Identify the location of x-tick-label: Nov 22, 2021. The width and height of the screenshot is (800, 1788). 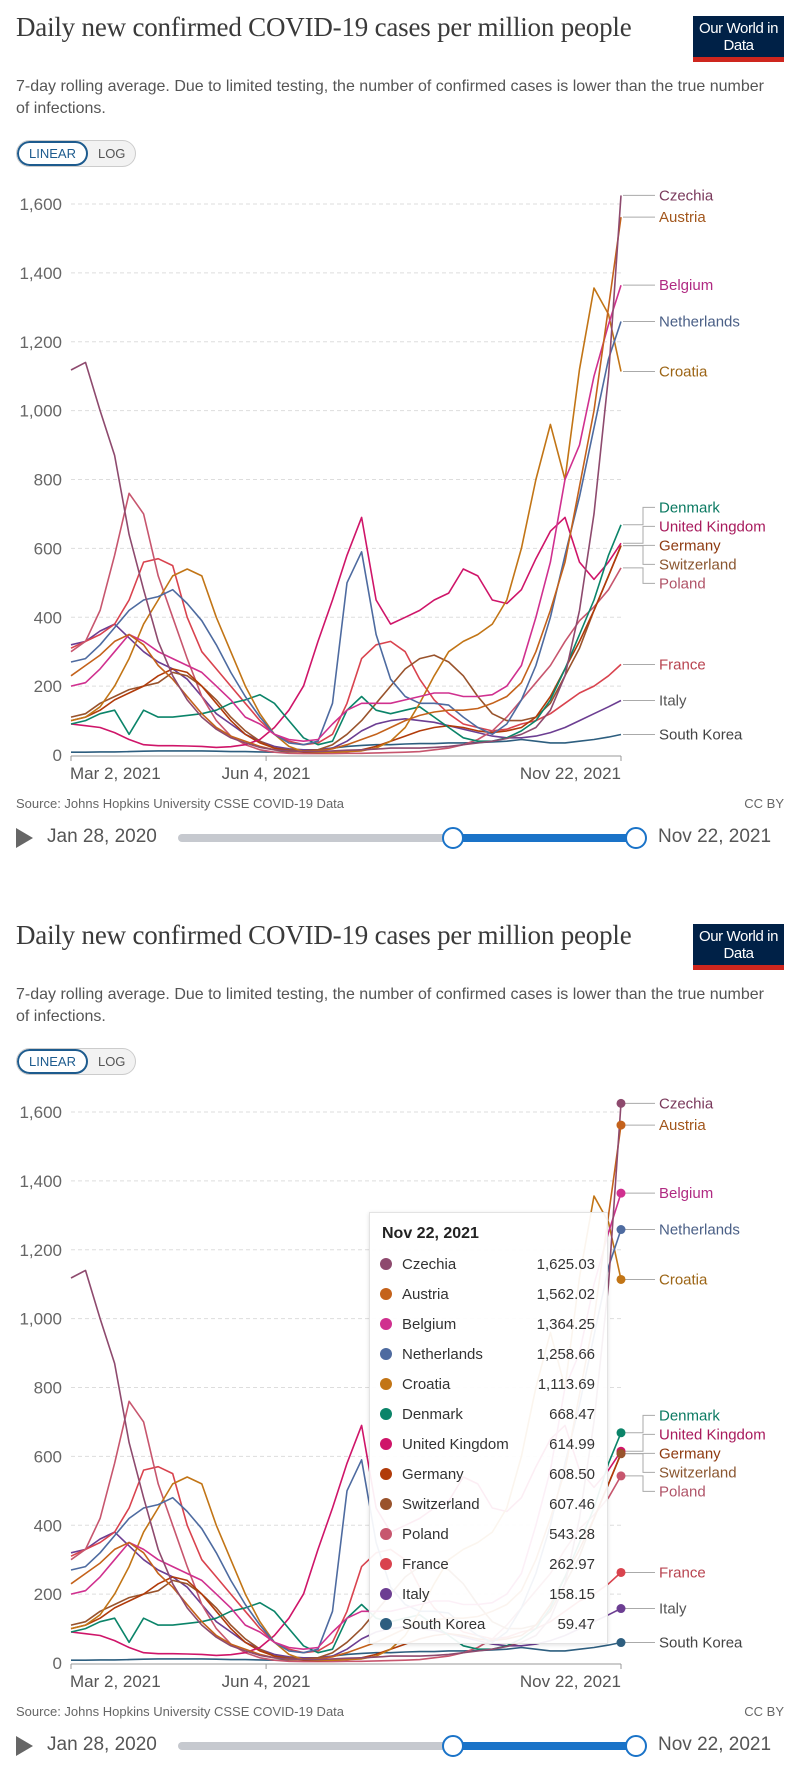
(570, 773).